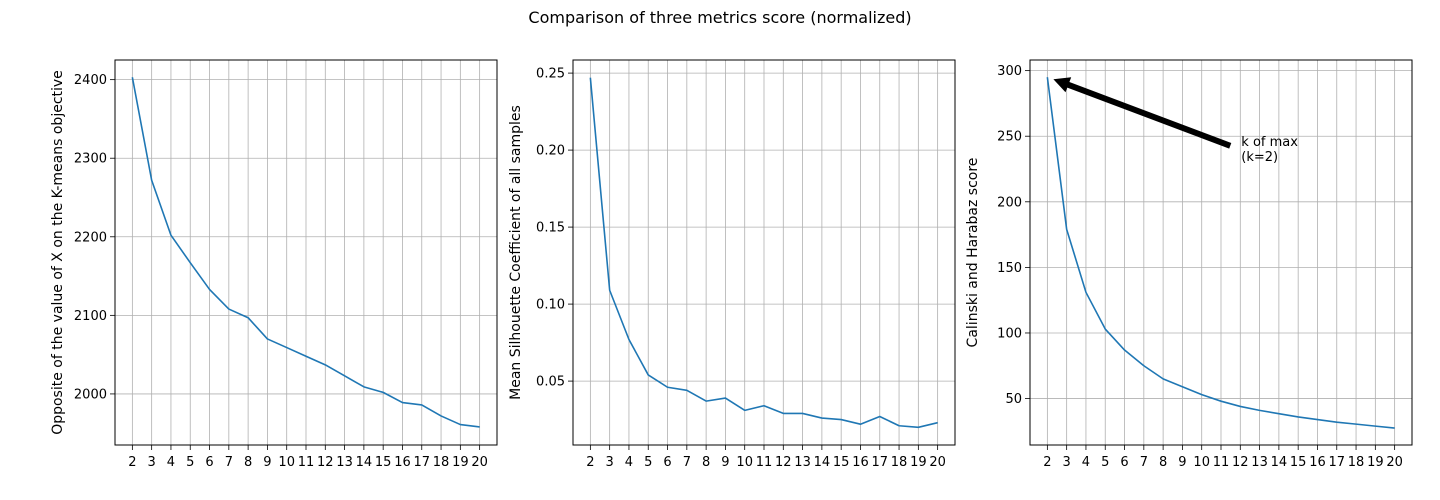 The width and height of the screenshot is (1440, 500). Describe the element at coordinates (90, 237) in the screenshot. I see `y-tick-label: 2200` at that location.